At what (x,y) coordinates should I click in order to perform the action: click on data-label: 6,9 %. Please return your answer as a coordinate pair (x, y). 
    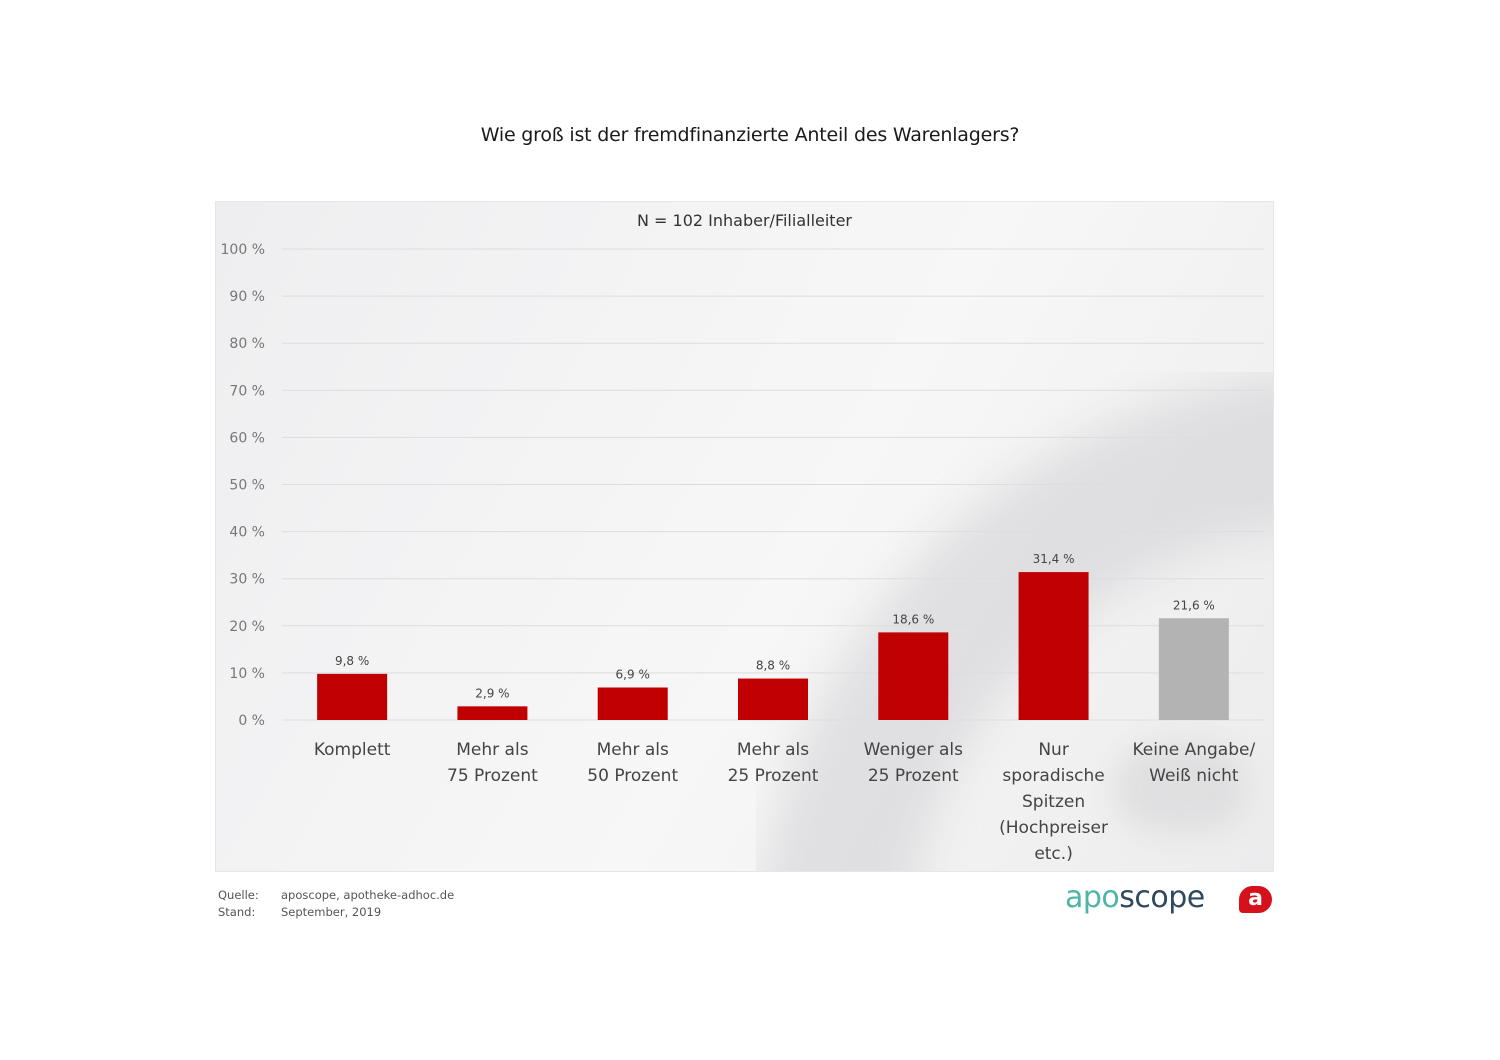
    Looking at the image, I should click on (633, 675).